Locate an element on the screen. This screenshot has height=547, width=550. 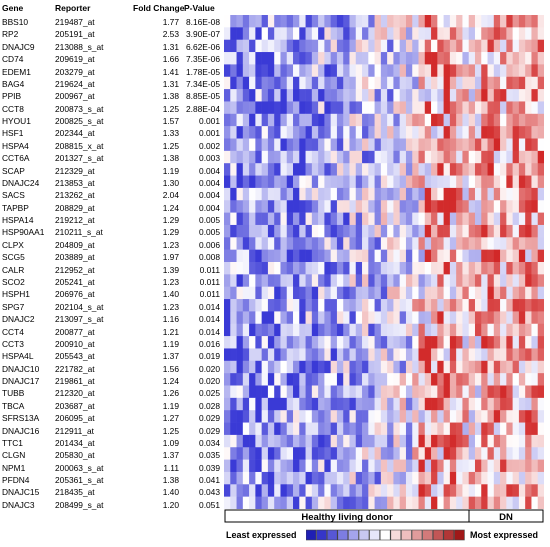
gene-name: BAG4 is located at coordinates (13, 83).